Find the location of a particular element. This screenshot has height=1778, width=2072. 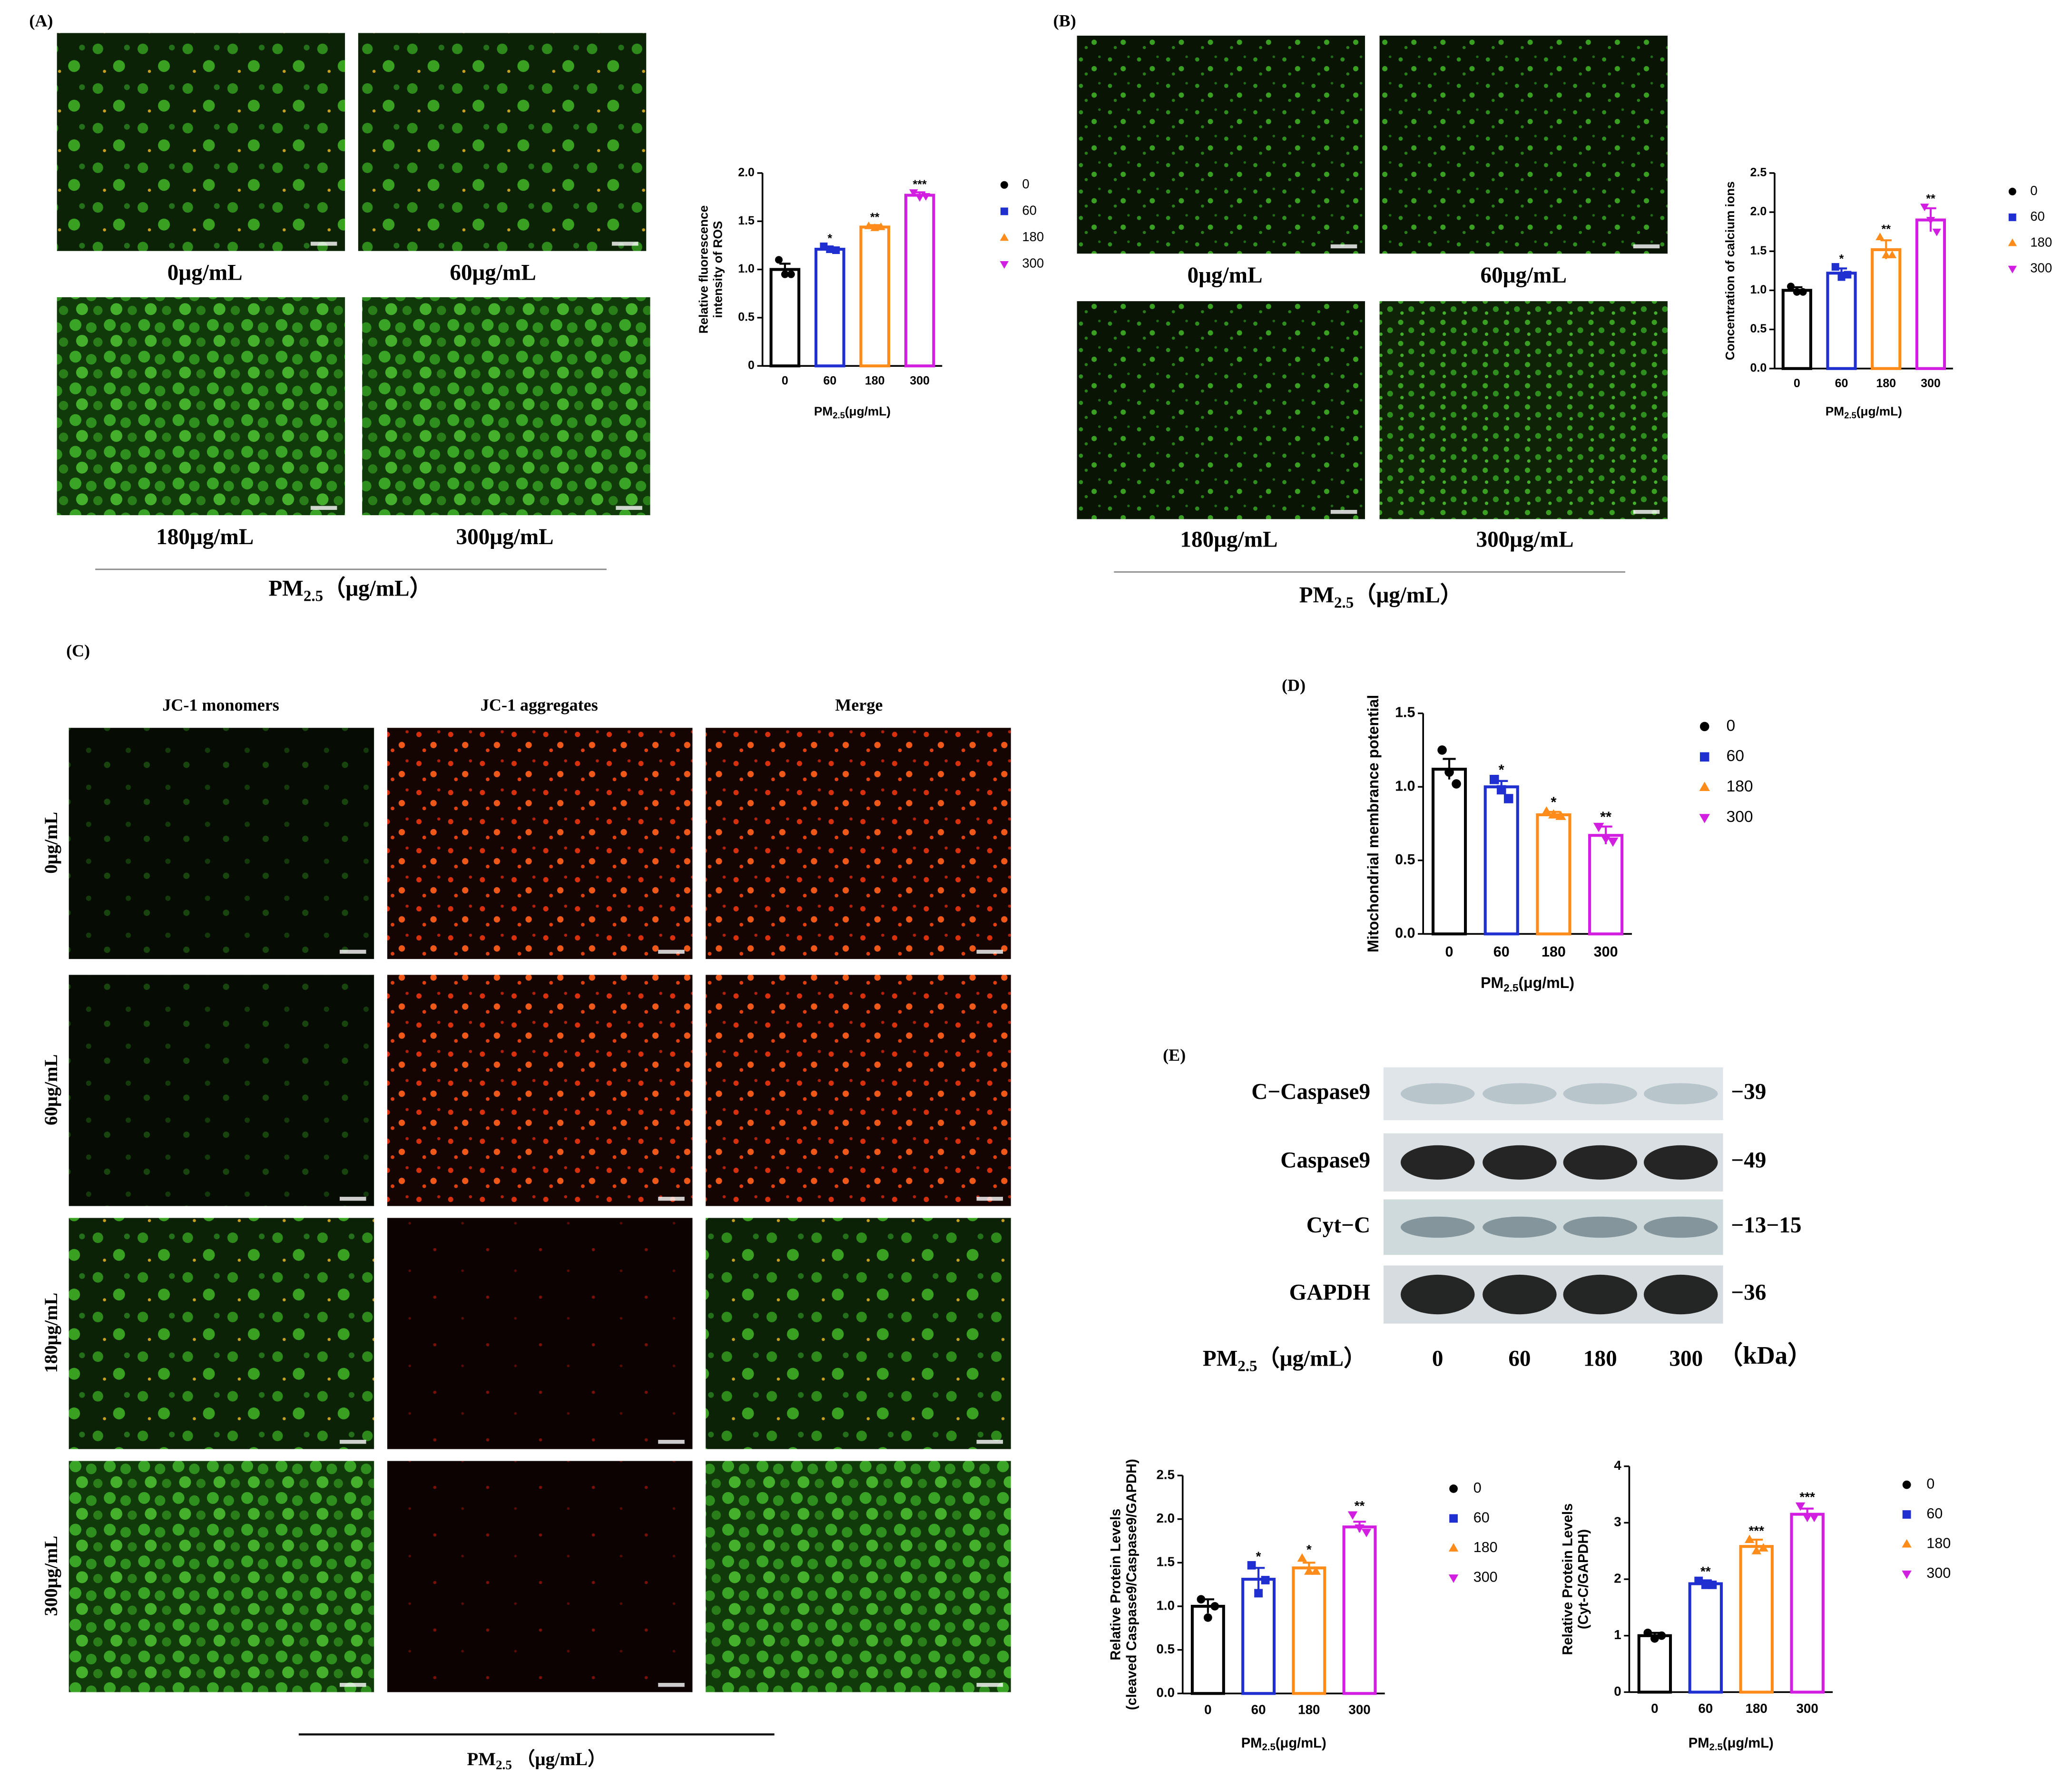

panel-label: (B) is located at coordinates (1064, 20).